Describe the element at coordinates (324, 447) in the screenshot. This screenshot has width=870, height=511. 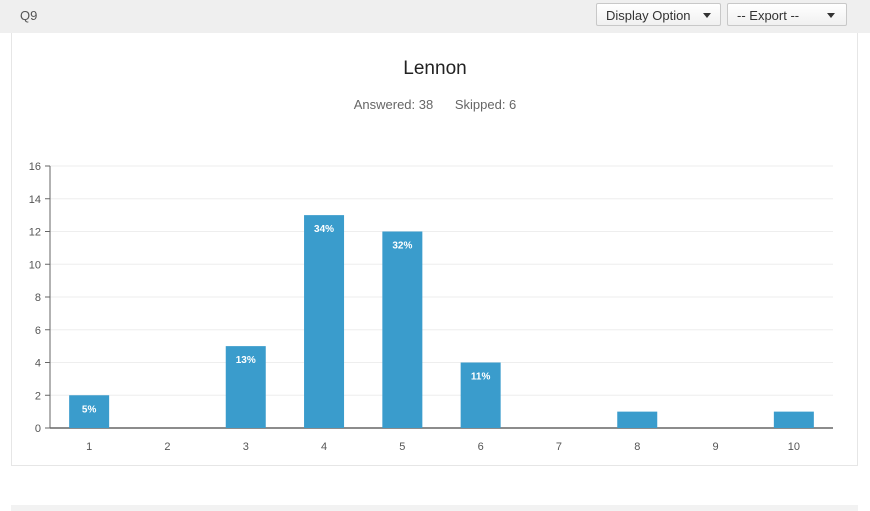
I see `x-tick-label: 4` at that location.